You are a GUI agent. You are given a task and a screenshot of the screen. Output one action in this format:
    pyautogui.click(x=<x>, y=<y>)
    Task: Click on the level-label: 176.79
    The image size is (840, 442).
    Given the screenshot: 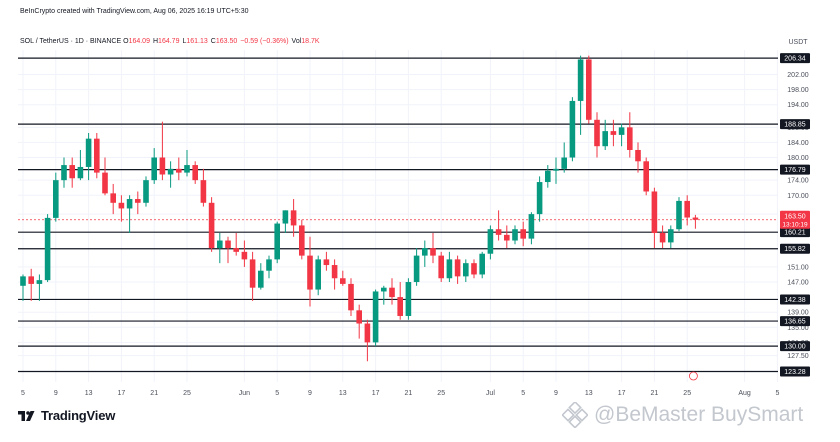 What is the action you would take?
    pyautogui.click(x=795, y=170)
    